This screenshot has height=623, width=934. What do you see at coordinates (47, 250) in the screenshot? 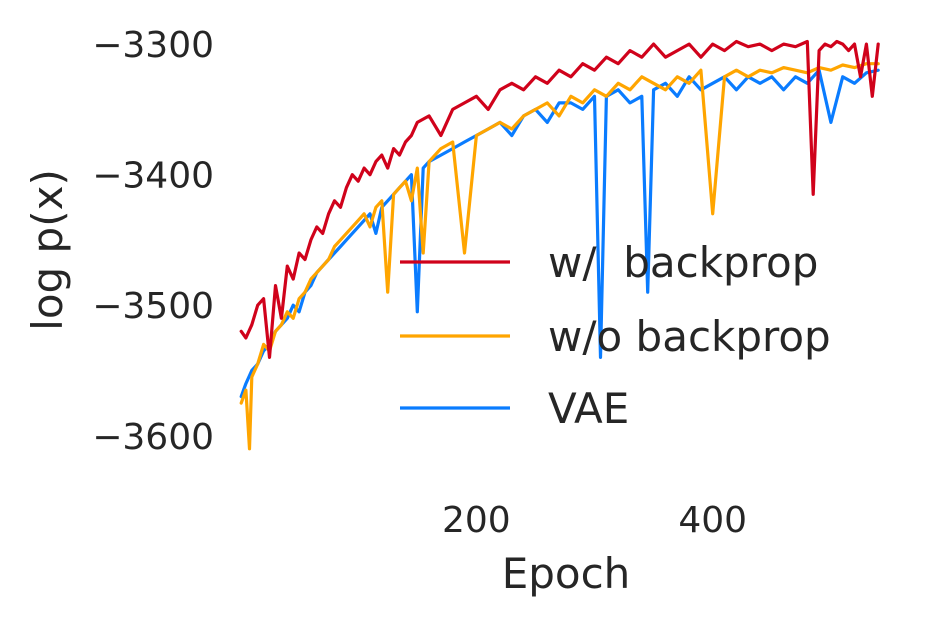
I see `y-axis-title: log p(x)` at bounding box center [47, 250].